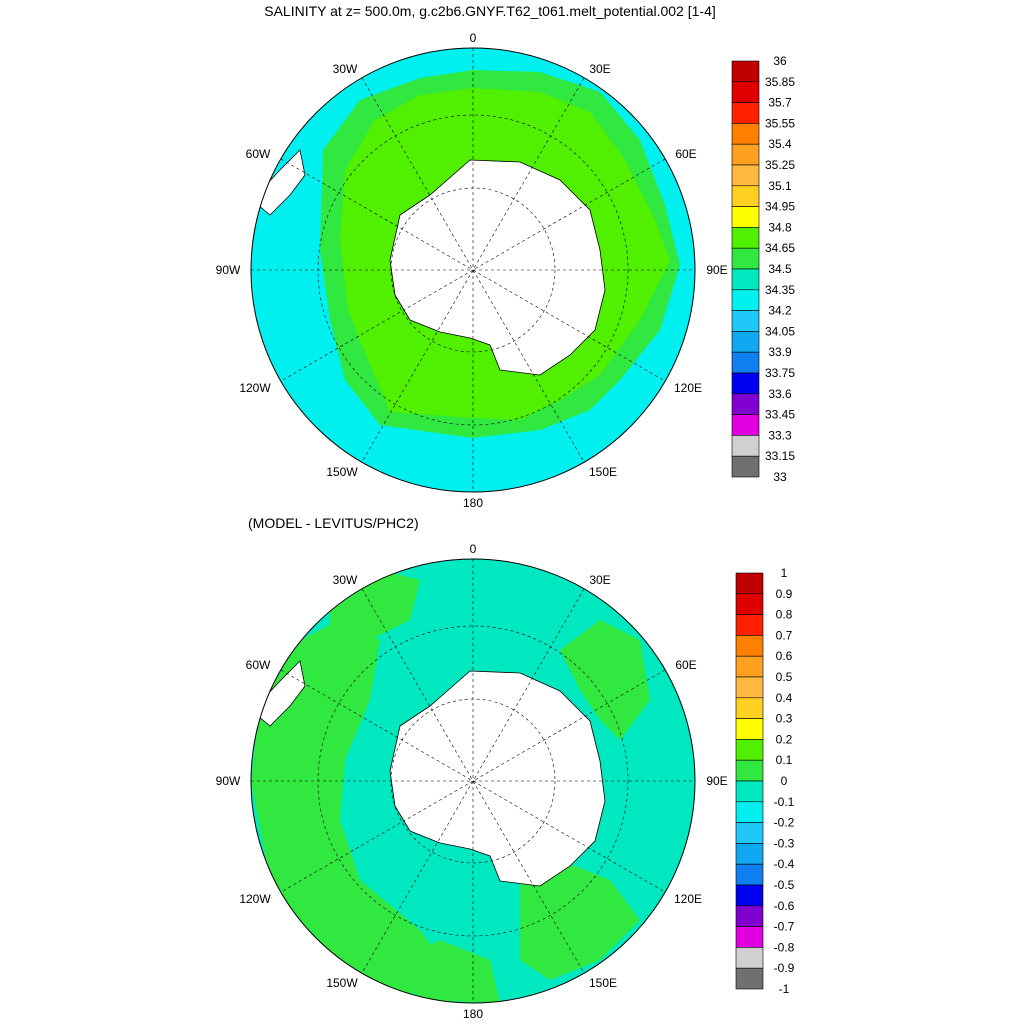  What do you see at coordinates (780, 123) in the screenshot?
I see `top-colorbar-label: 35.55` at bounding box center [780, 123].